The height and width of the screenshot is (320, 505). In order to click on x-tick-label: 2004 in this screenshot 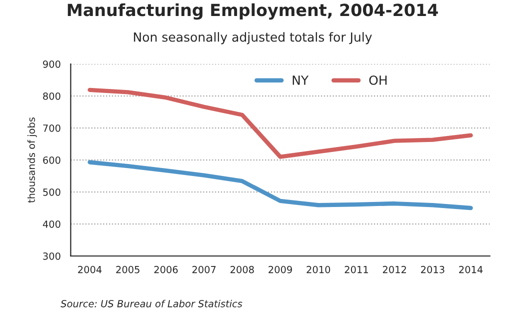, I will do `click(90, 270)`.